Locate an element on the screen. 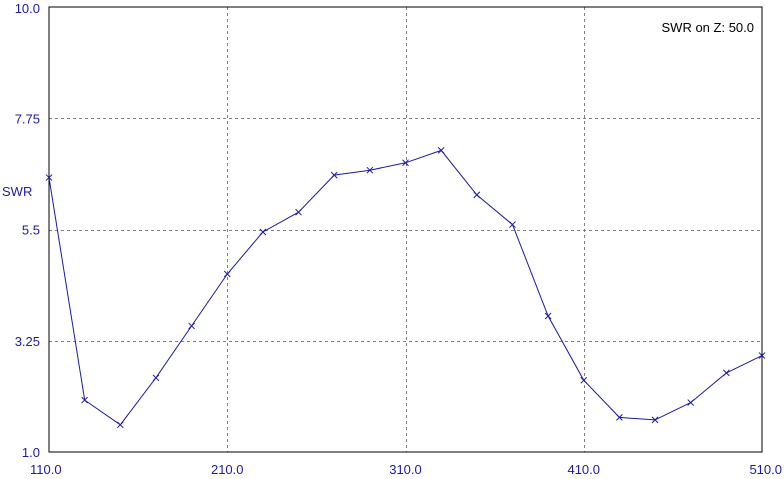 Image resolution: width=784 pixels, height=479 pixels. x-tick-label: 510.0 is located at coordinates (765, 469).